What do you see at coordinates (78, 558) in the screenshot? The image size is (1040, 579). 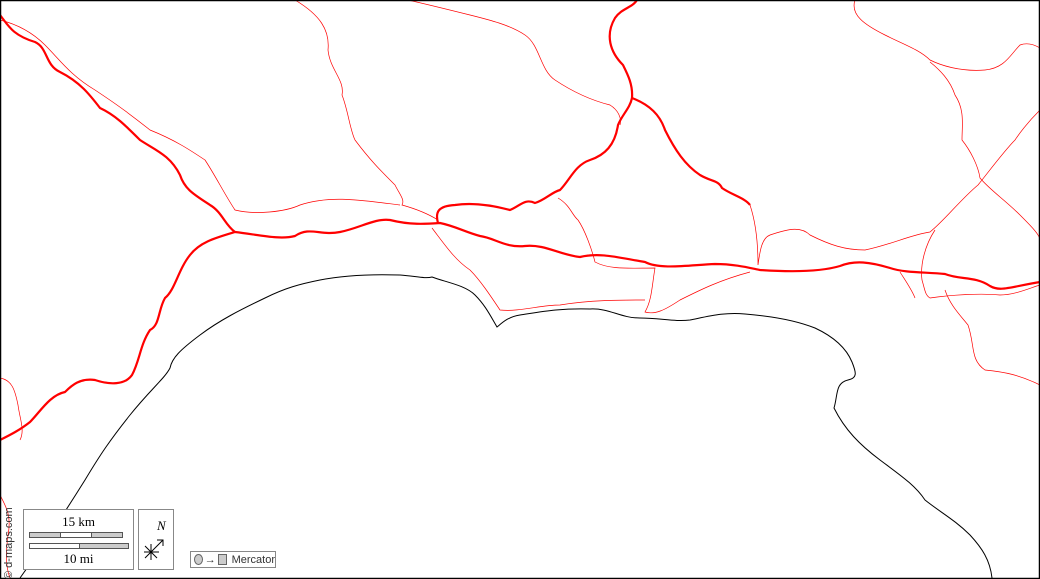 I see `scale-mi-label: 10 mi` at bounding box center [78, 558].